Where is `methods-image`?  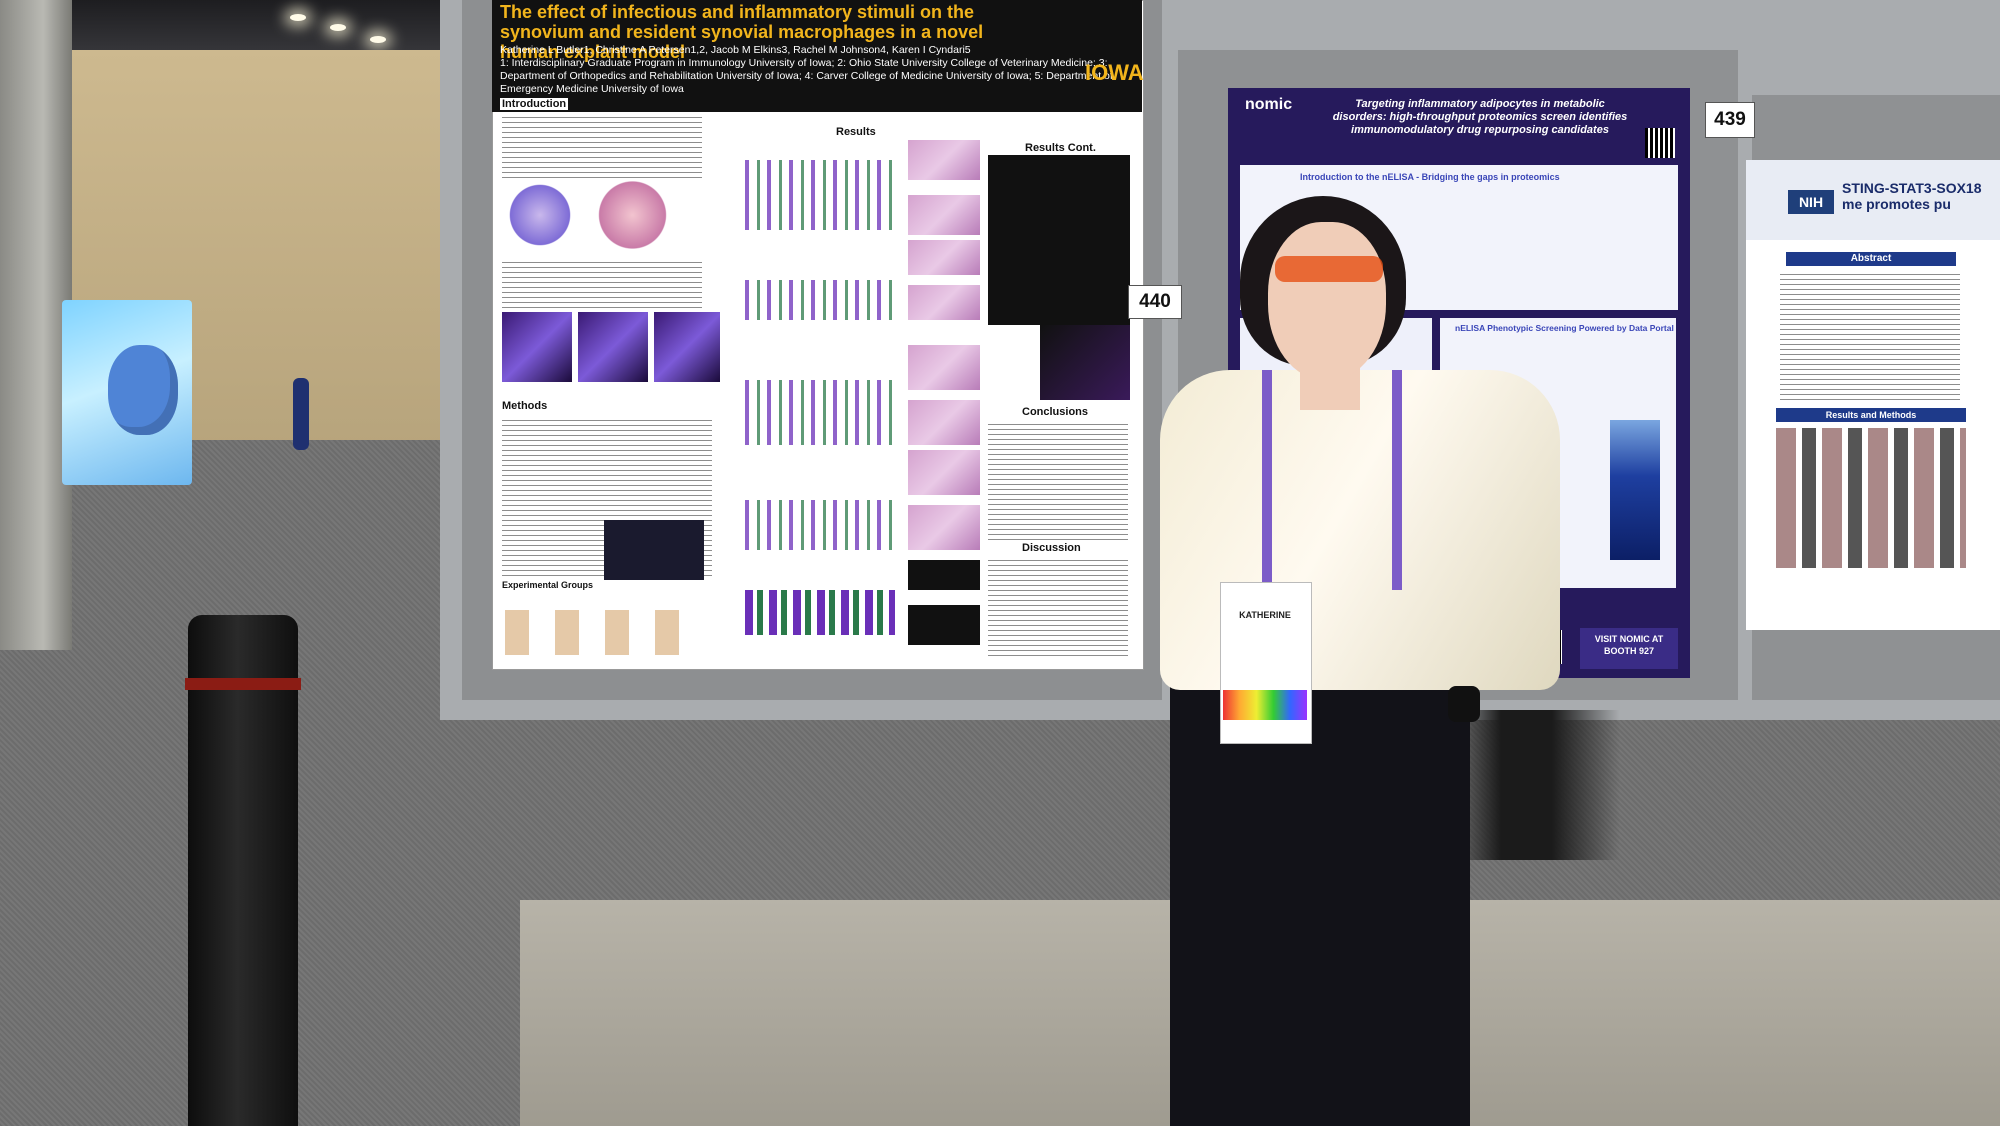
methods-image is located at coordinates (654, 550).